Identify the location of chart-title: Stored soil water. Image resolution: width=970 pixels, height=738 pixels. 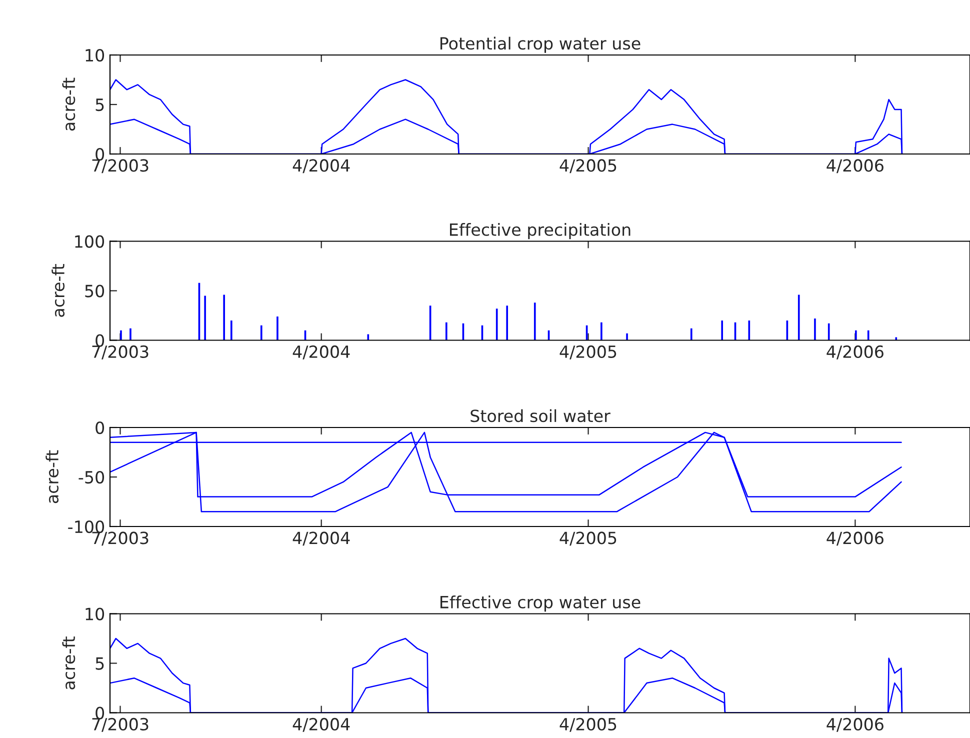
(540, 415).